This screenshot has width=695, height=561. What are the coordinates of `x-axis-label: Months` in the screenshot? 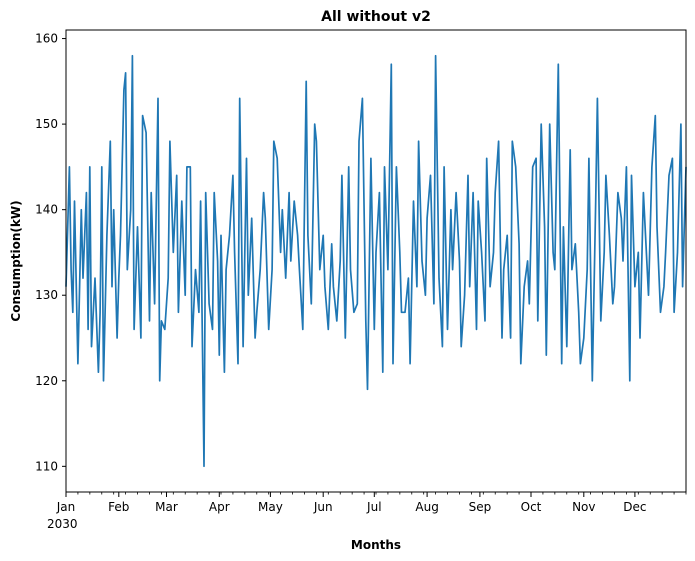 It's located at (376, 545).